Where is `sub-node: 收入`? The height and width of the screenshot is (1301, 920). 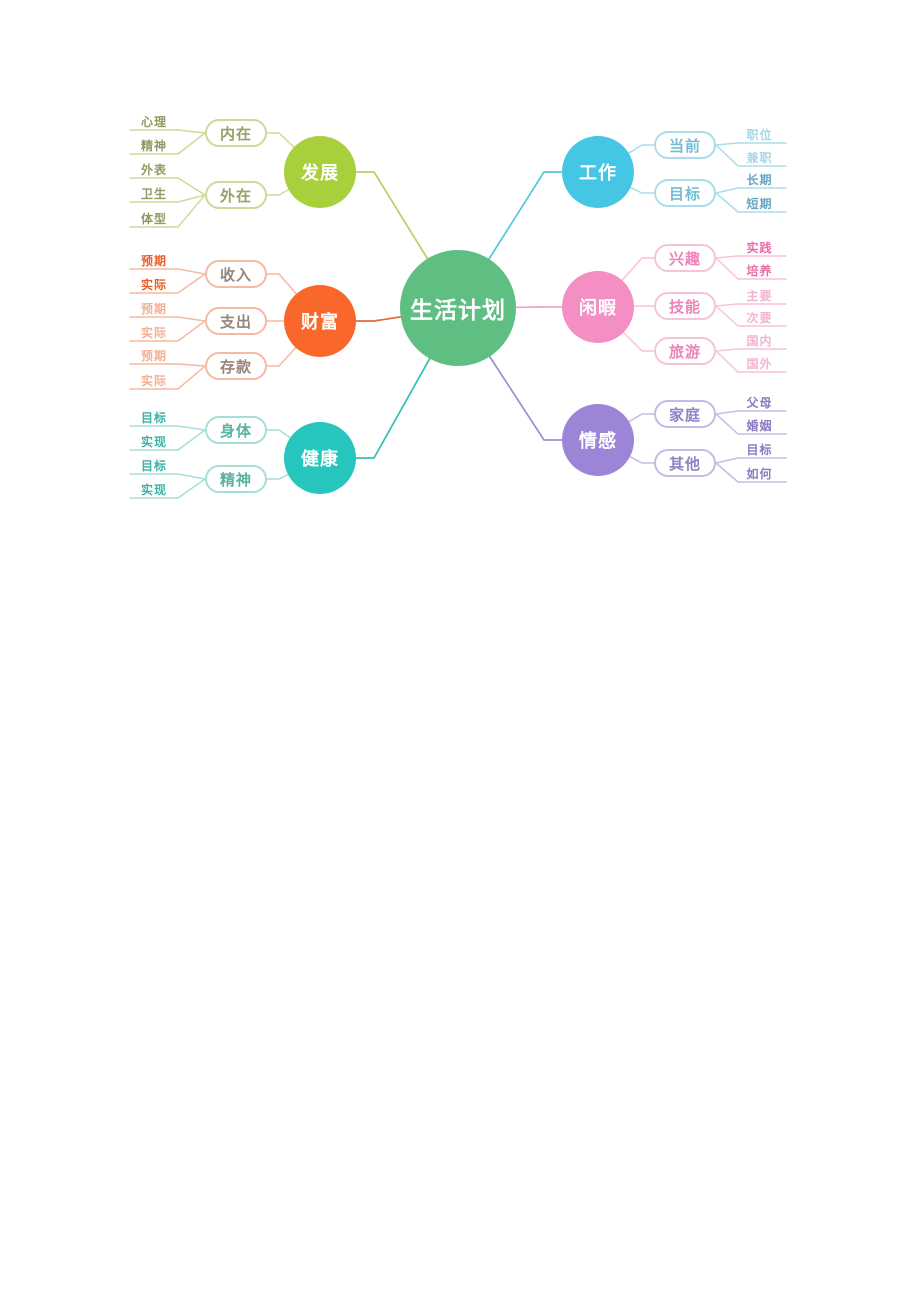 sub-node: 收入 is located at coordinates (236, 274).